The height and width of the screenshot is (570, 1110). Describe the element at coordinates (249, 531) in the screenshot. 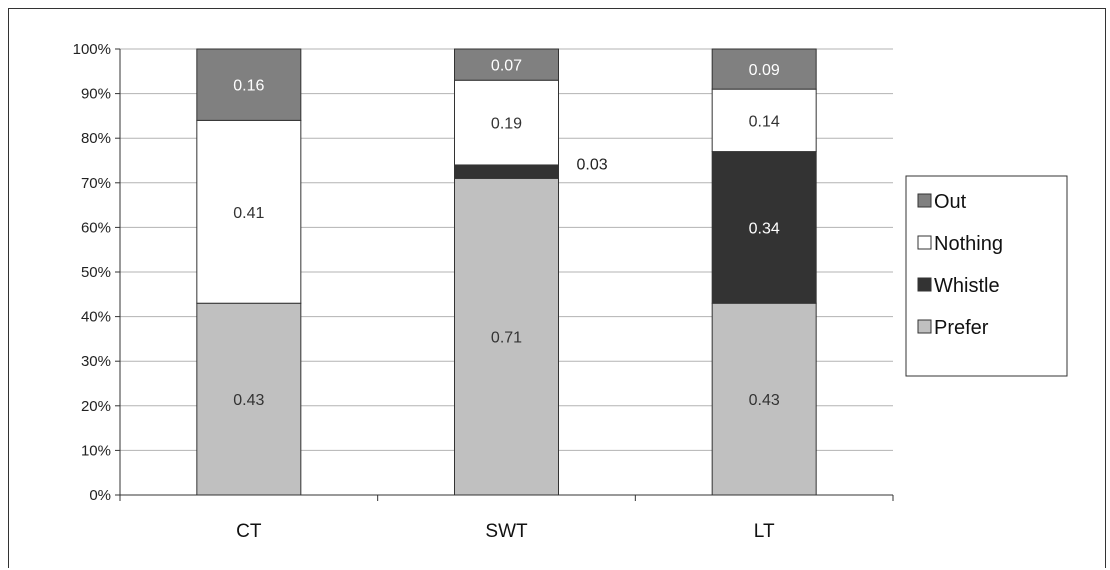

I see `x-category-label: CT` at that location.